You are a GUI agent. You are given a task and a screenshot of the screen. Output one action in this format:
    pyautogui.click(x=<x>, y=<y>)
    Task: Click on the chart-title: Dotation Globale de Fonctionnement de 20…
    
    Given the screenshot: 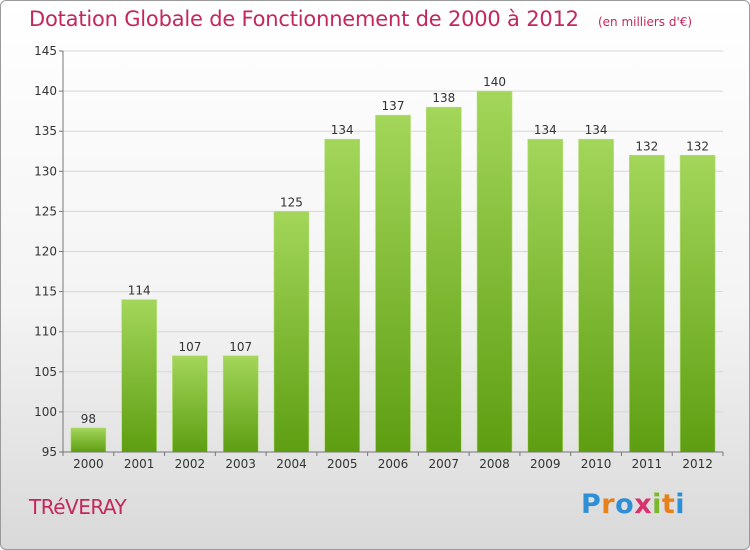 What is the action you would take?
    pyautogui.click(x=304, y=19)
    